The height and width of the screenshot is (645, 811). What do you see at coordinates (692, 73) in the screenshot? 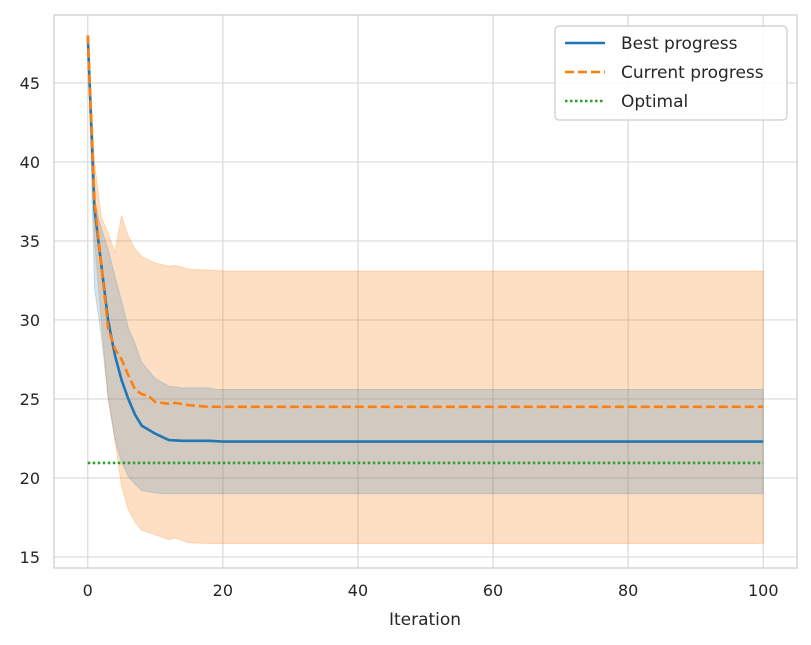
I see `legend-label: Current progress` at bounding box center [692, 73].